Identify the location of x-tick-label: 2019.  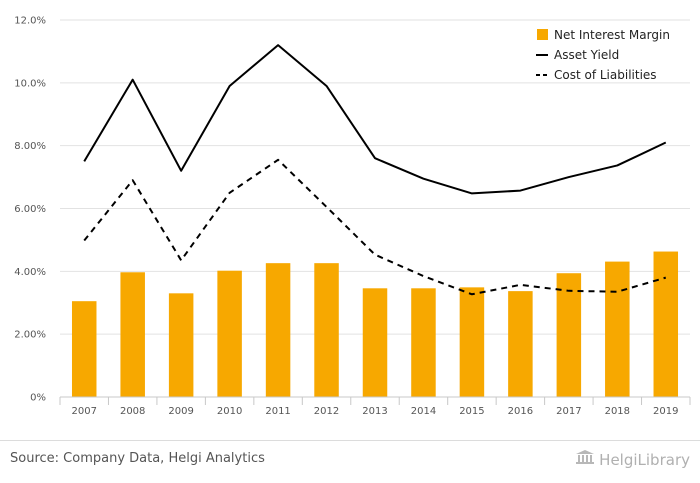
(665, 411).